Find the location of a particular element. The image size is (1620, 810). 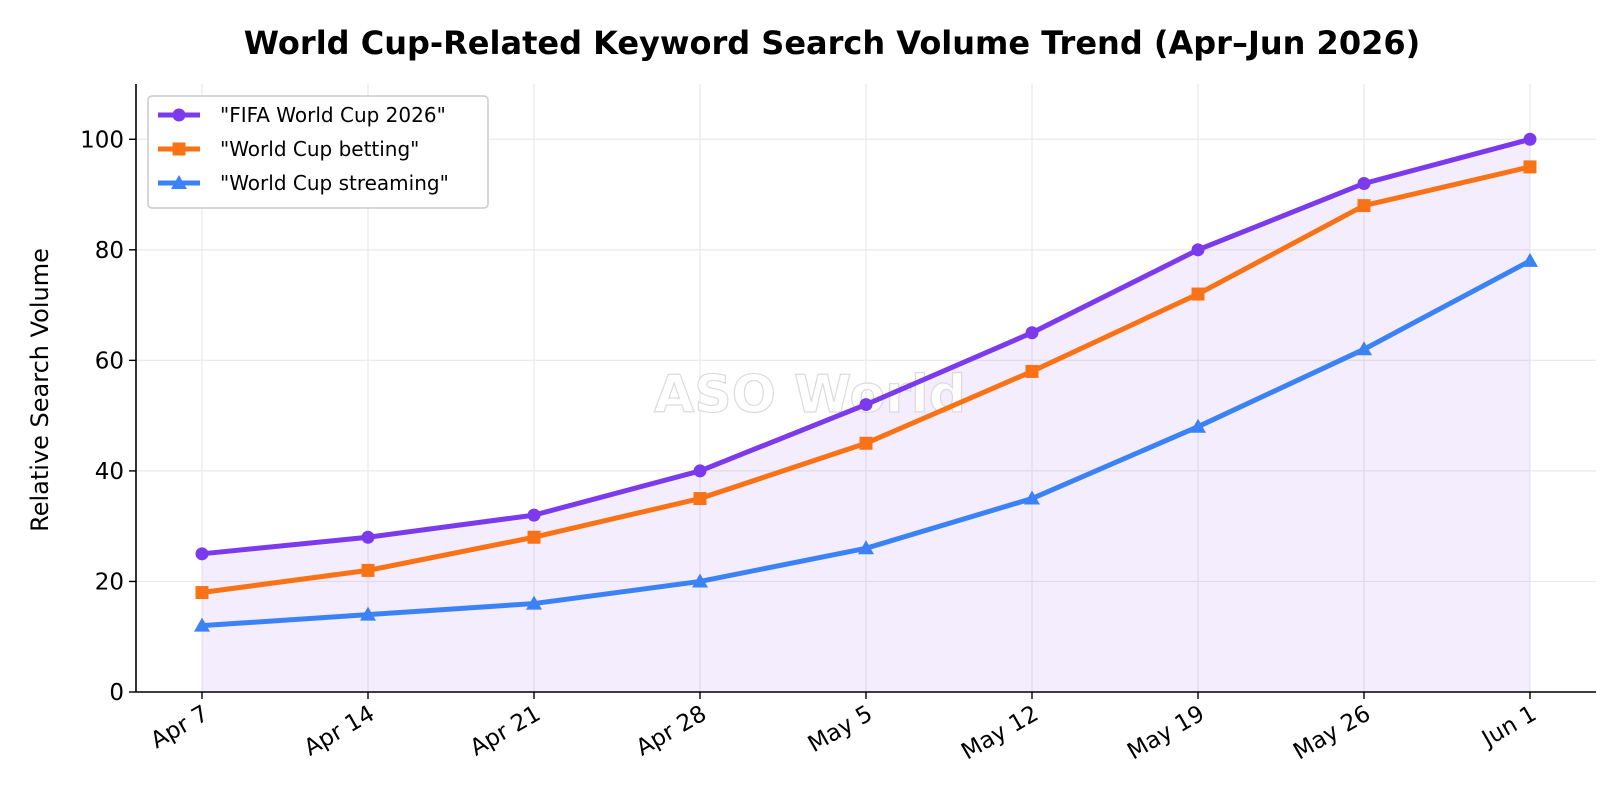

legend-item: "FIFA World Cup 2026" is located at coordinates (302, 115).